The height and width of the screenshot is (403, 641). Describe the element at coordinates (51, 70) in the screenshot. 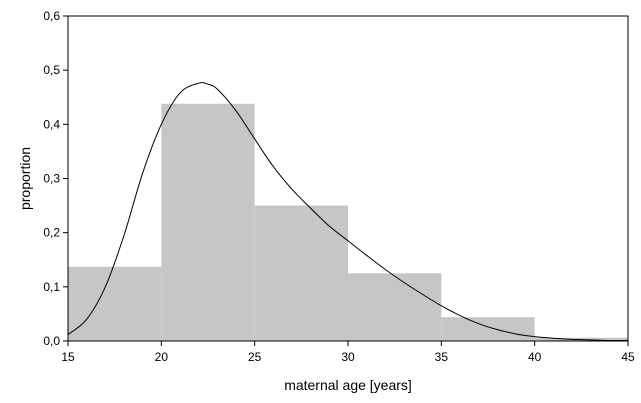

I see `y-tick-label: 0,5` at that location.